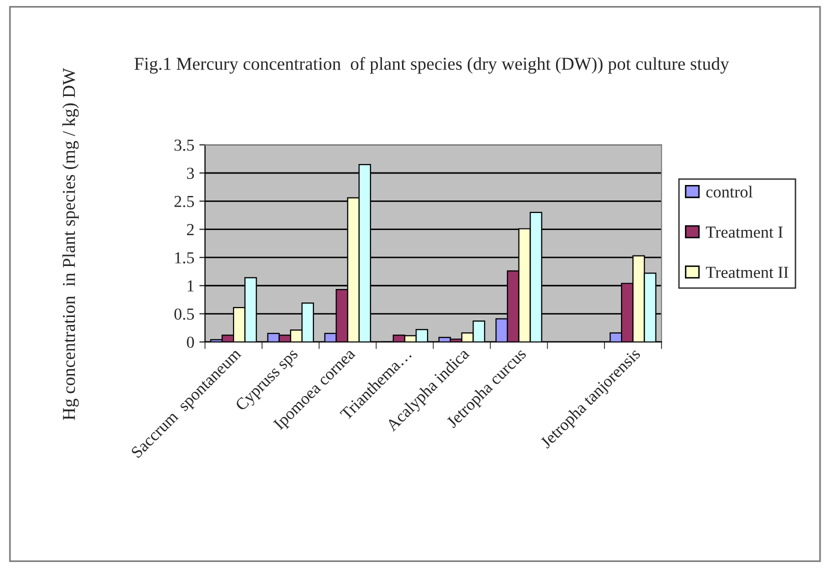 The width and height of the screenshot is (830, 568). What do you see at coordinates (432, 65) in the screenshot?
I see `chart-title: Fig.1 Mercury concentration of plant species (dry weight (DW)) pot culture study` at bounding box center [432, 65].